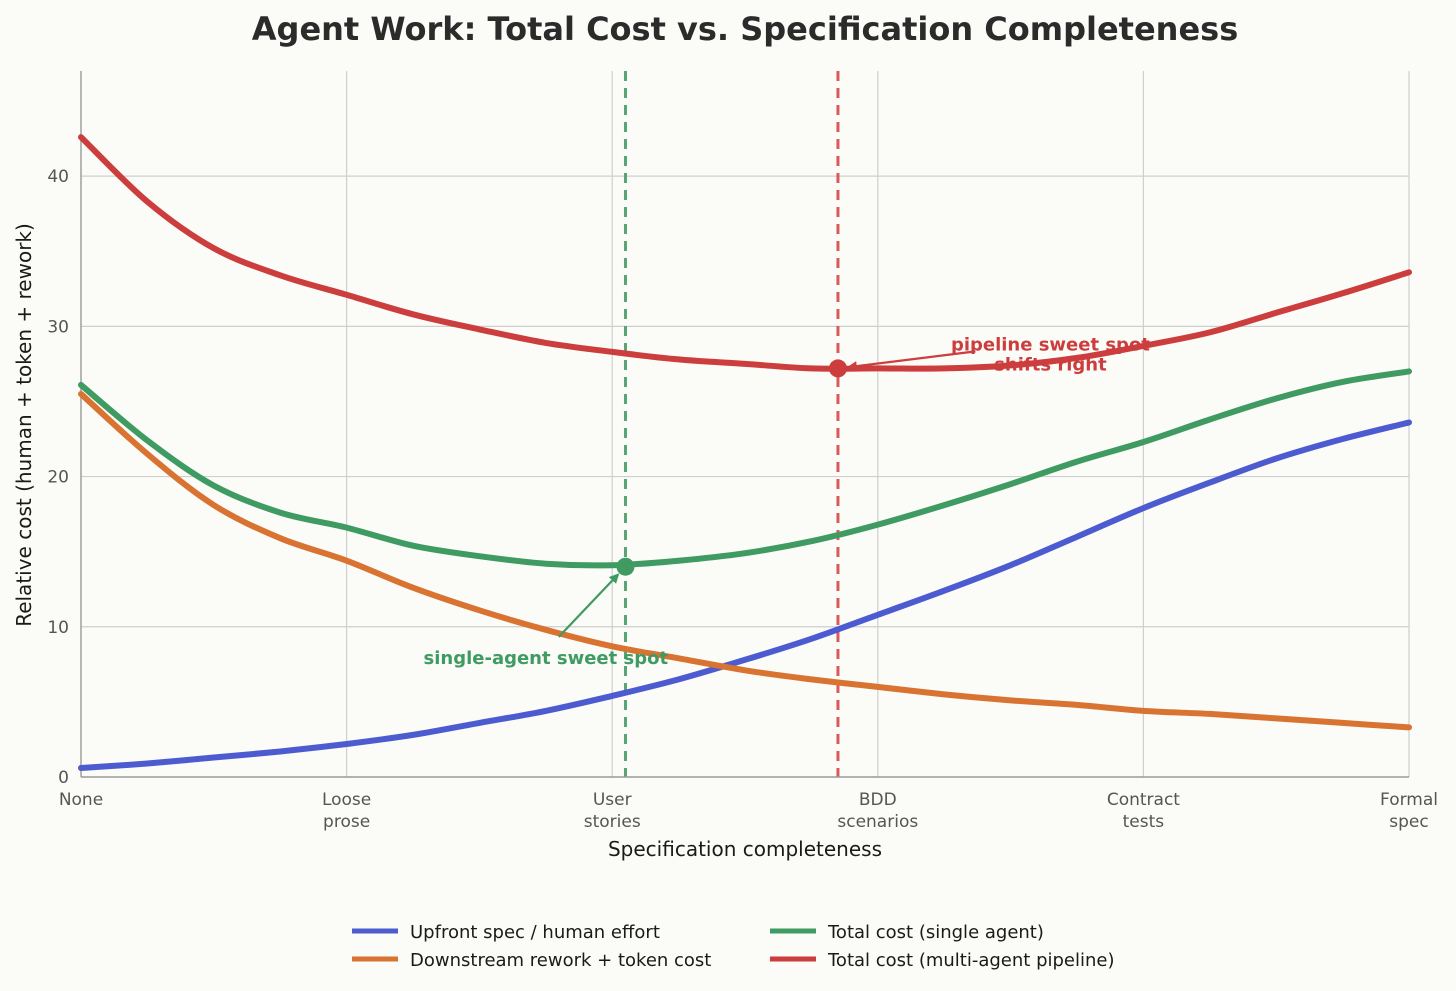 The width and height of the screenshot is (1456, 991). I want to click on x-tick-label-5: Formal spec, so click(1409, 811).